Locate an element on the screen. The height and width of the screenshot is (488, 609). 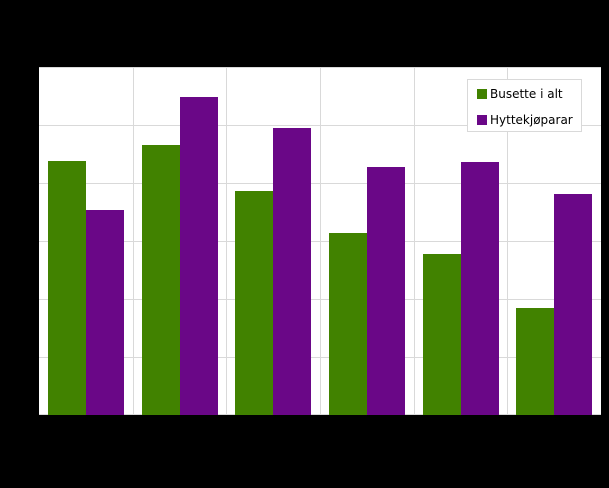
legend-item-busette: Busette i alt is located at coordinates (520, 94).